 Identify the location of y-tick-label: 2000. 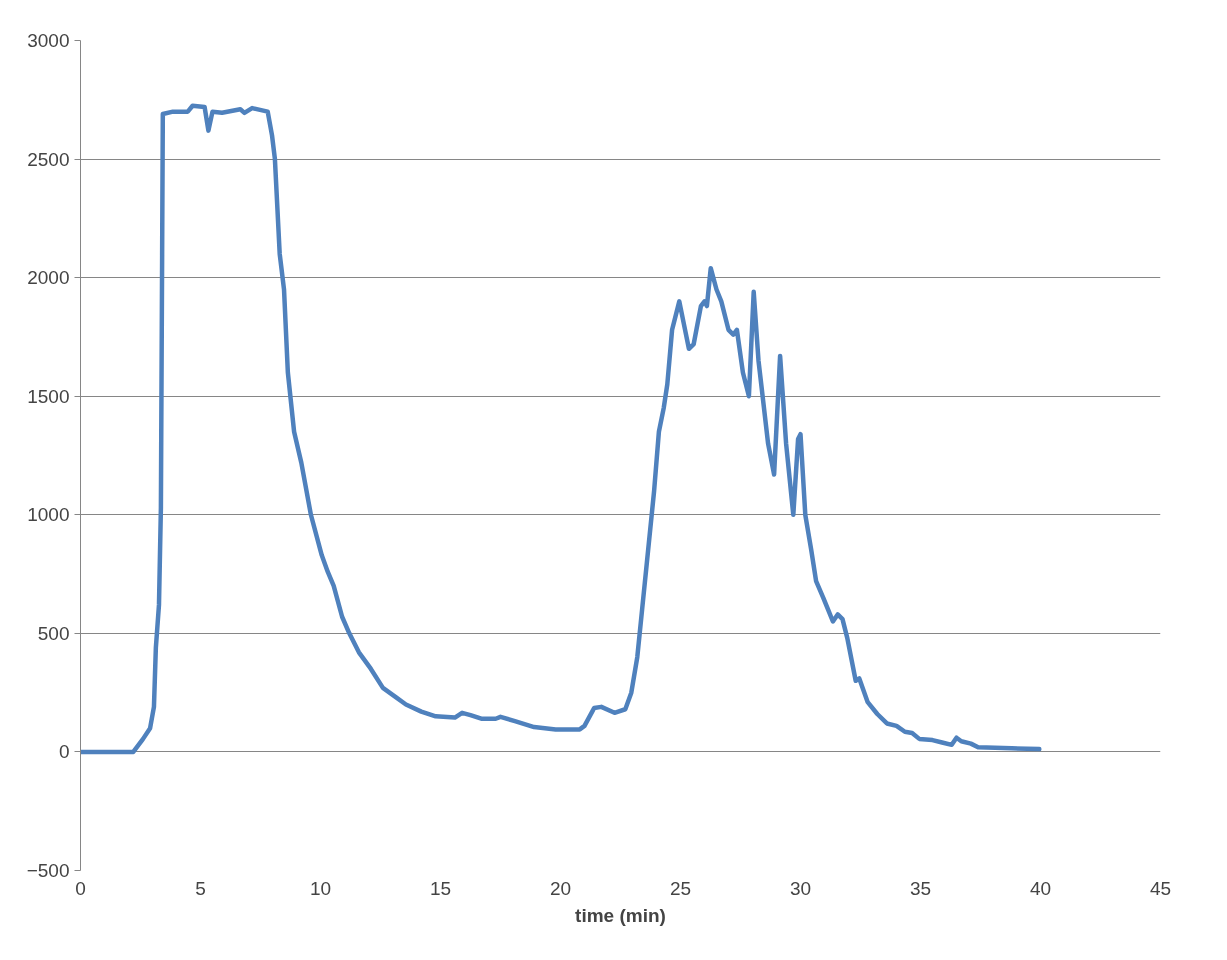
(48, 278).